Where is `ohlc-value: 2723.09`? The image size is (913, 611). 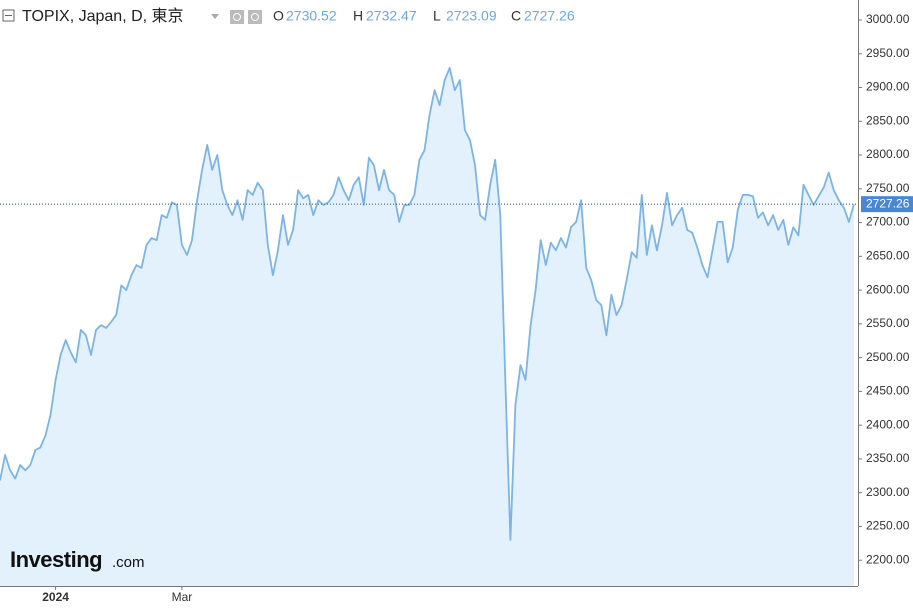 ohlc-value: 2723.09 is located at coordinates (471, 16).